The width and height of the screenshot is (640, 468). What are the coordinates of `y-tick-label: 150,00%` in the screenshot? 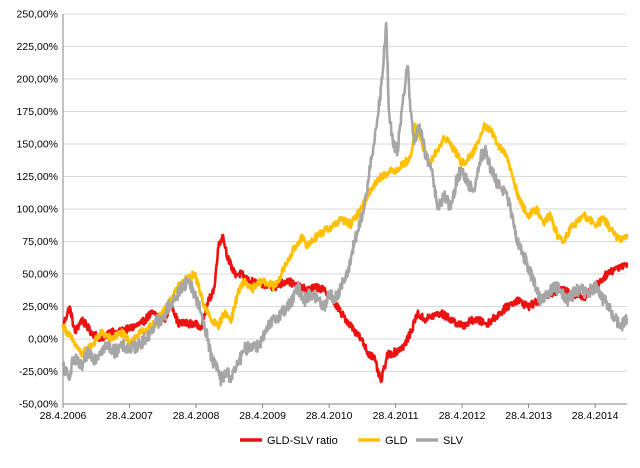 It's located at (37, 145).